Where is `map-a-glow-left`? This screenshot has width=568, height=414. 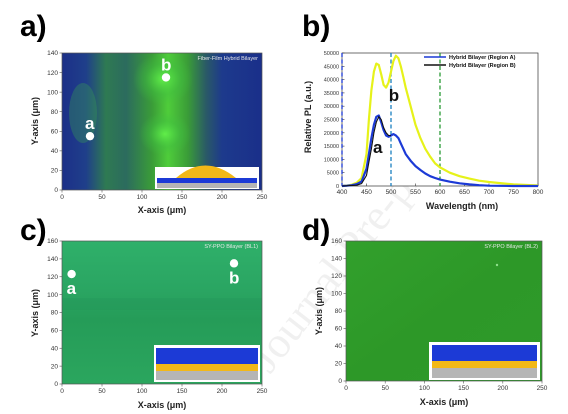 map-a-glow-left is located at coordinates (83, 113).